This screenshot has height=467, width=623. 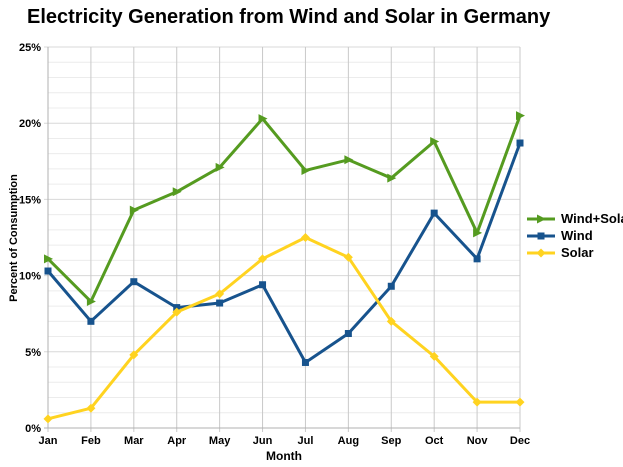 I want to click on legend: Wind+Solar Wind Solar, so click(x=575, y=235).